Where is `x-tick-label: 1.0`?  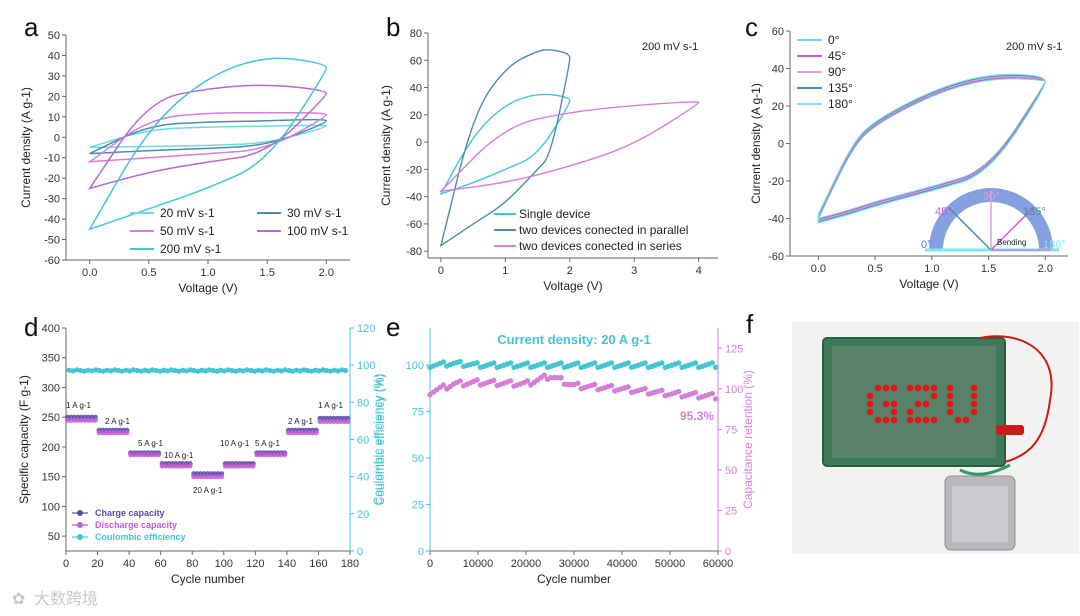 x-tick-label: 1.0 is located at coordinates (207, 273).